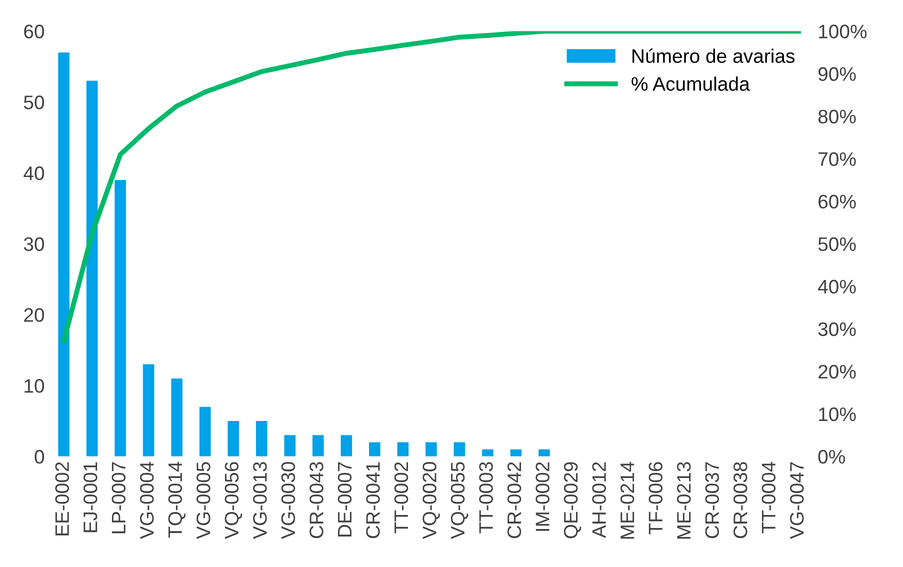 Image resolution: width=903 pixels, height=567 pixels. What do you see at coordinates (91, 497) in the screenshot?
I see `x-tick-label: EJ-0001` at bounding box center [91, 497].